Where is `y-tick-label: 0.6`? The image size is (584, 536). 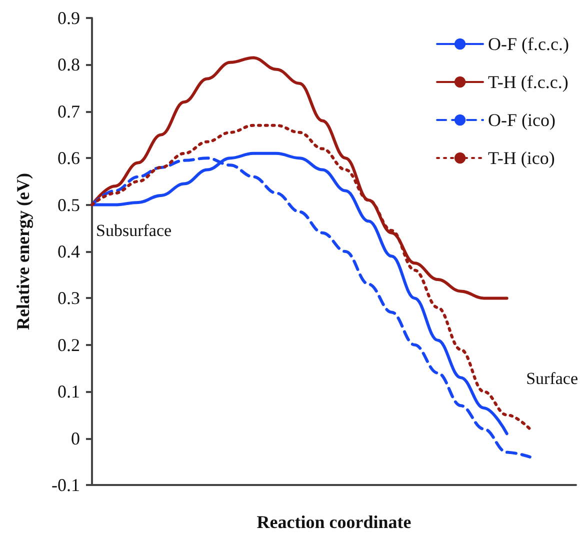
y-tick-label: 0.6 is located at coordinates (69, 158).